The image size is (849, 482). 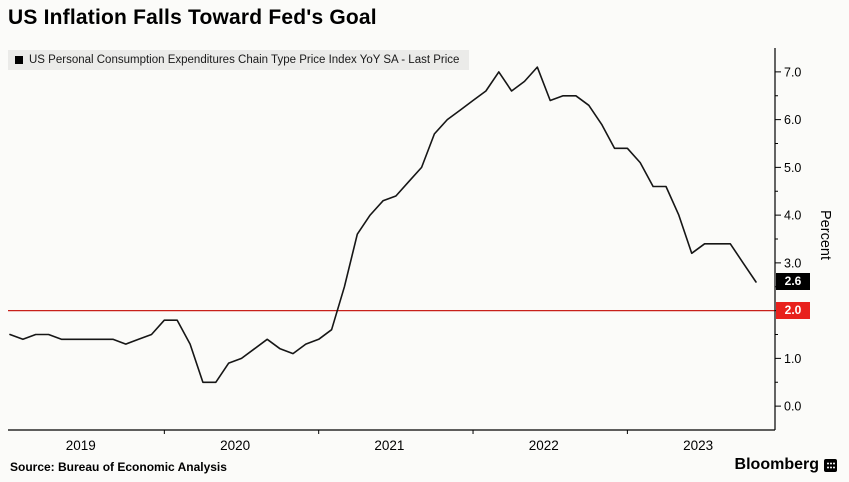 I want to click on y-tick-label: 7.0, so click(x=792, y=72).